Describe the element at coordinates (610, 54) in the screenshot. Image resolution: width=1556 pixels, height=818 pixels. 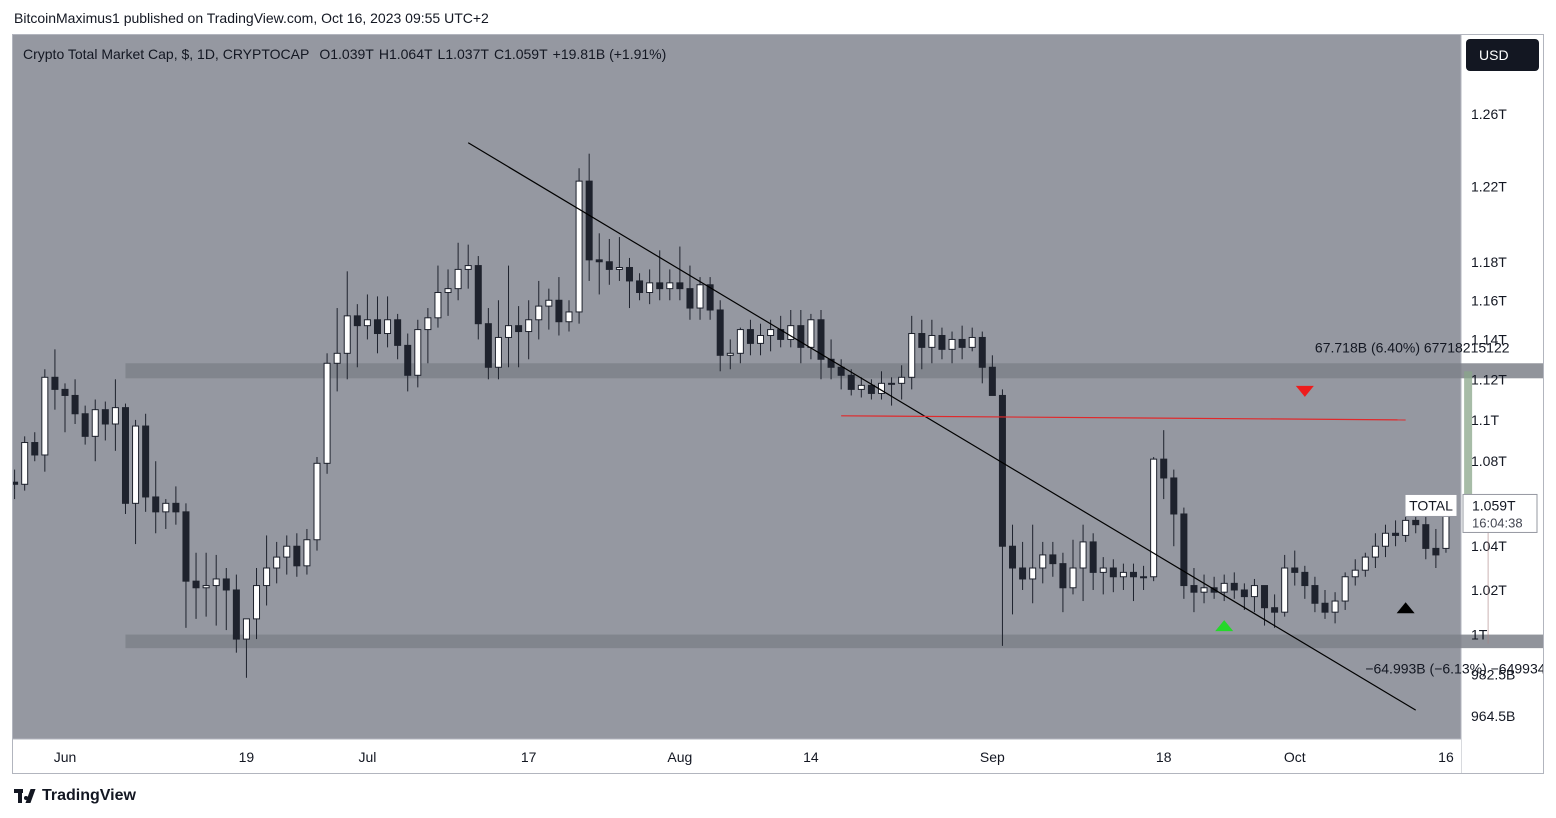
I see `legend-change: +19.81B (+1.91%)` at that location.